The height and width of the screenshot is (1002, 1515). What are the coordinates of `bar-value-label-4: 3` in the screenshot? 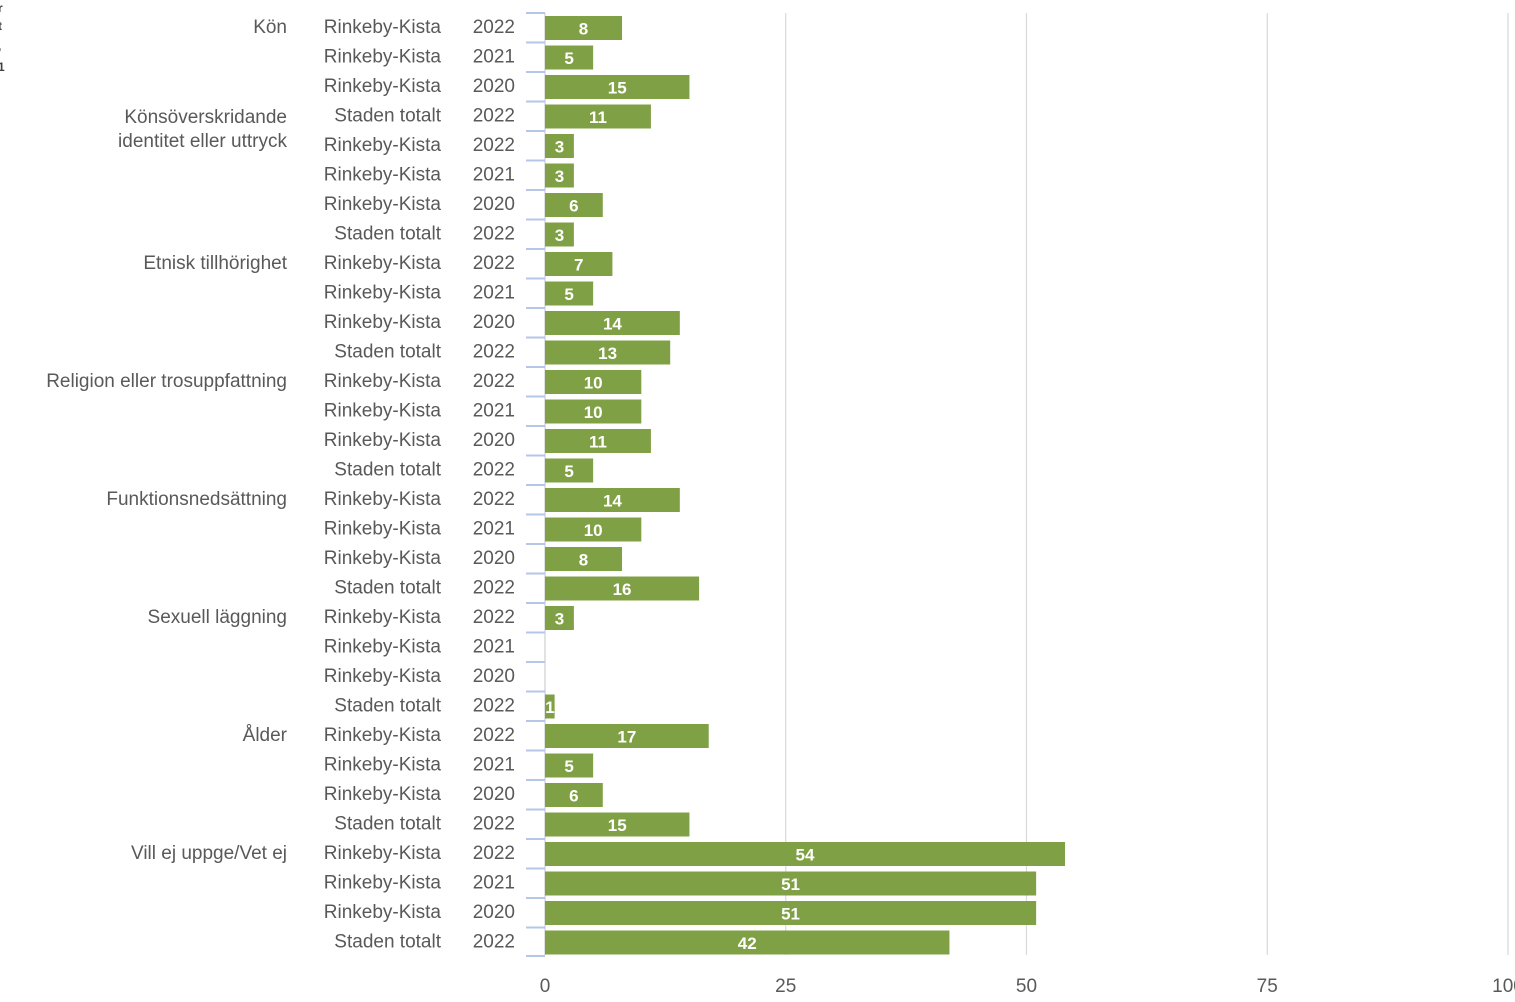 It's located at (559, 146).